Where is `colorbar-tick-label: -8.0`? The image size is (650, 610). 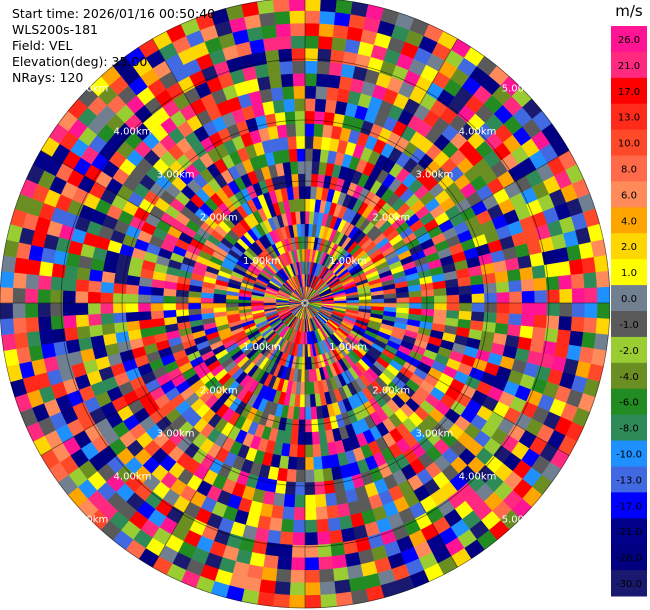 colorbar-tick-label: -8.0 is located at coordinates (629, 429).